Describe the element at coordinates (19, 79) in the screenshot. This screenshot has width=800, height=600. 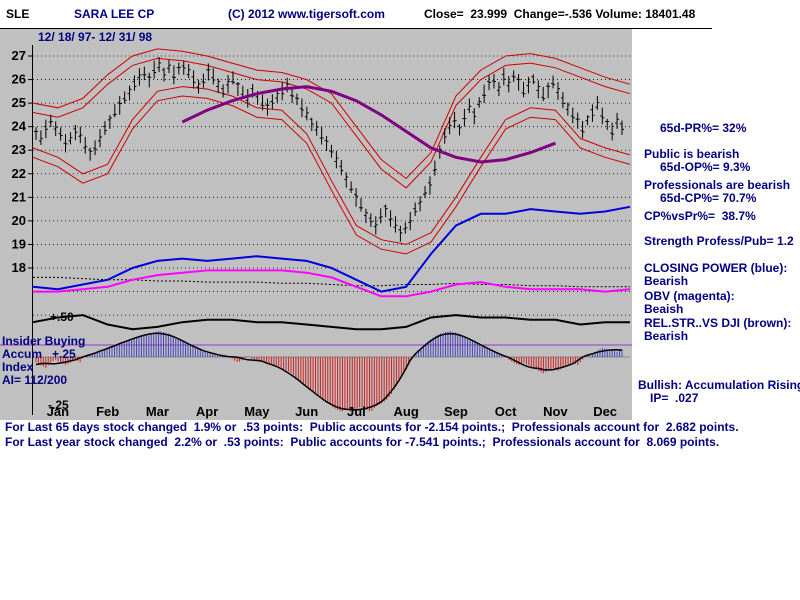
I see `svg-text: 26` at that location.